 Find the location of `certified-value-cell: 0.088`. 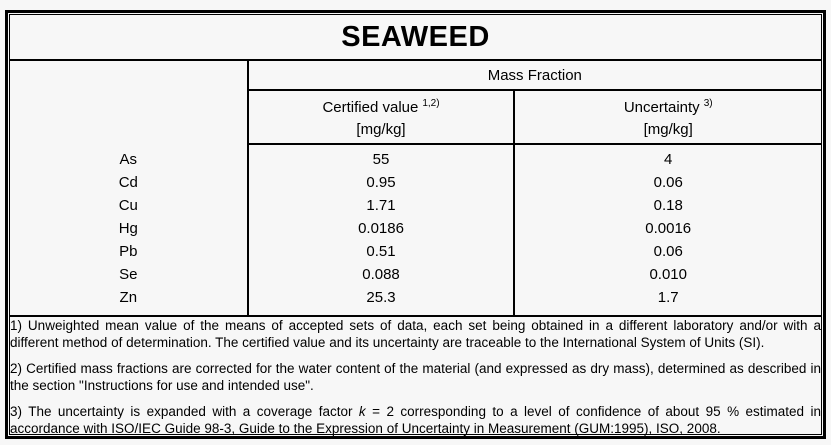

certified-value-cell: 0.088 is located at coordinates (380, 274).